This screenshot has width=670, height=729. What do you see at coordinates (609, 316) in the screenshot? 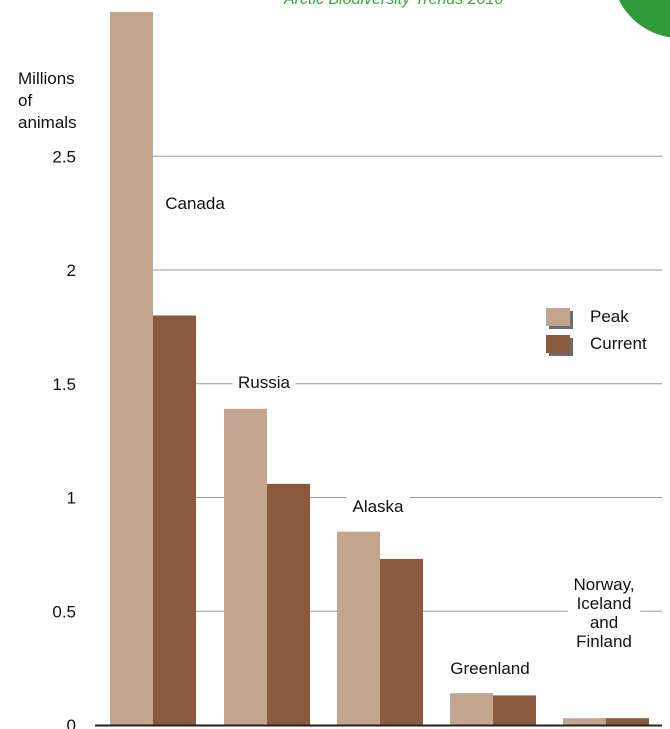
I see `legend-label: Peak` at bounding box center [609, 316].